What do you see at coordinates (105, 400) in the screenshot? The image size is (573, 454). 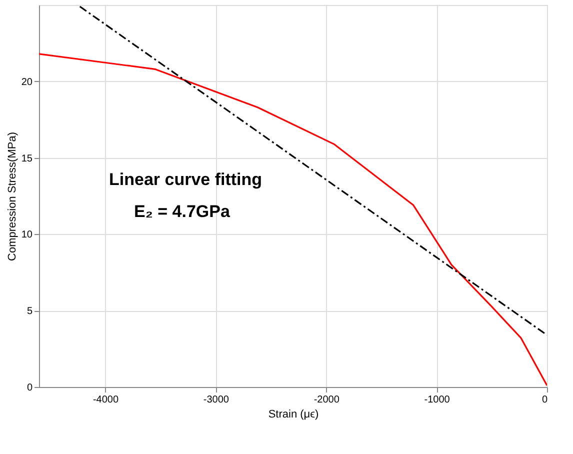 I see `x-tick-label: -4000` at bounding box center [105, 400].